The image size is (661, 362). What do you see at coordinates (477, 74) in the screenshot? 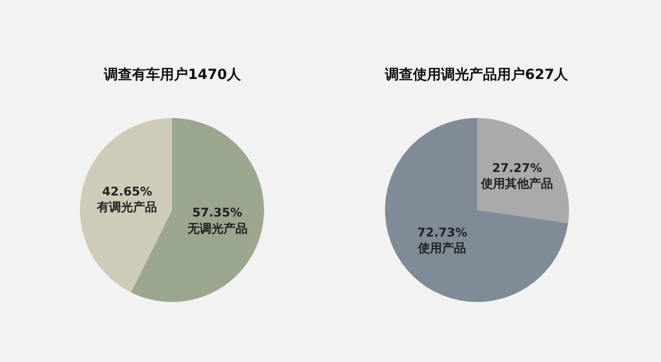
I see `chart-title: 调查使用调光产品用户627人` at bounding box center [477, 74].